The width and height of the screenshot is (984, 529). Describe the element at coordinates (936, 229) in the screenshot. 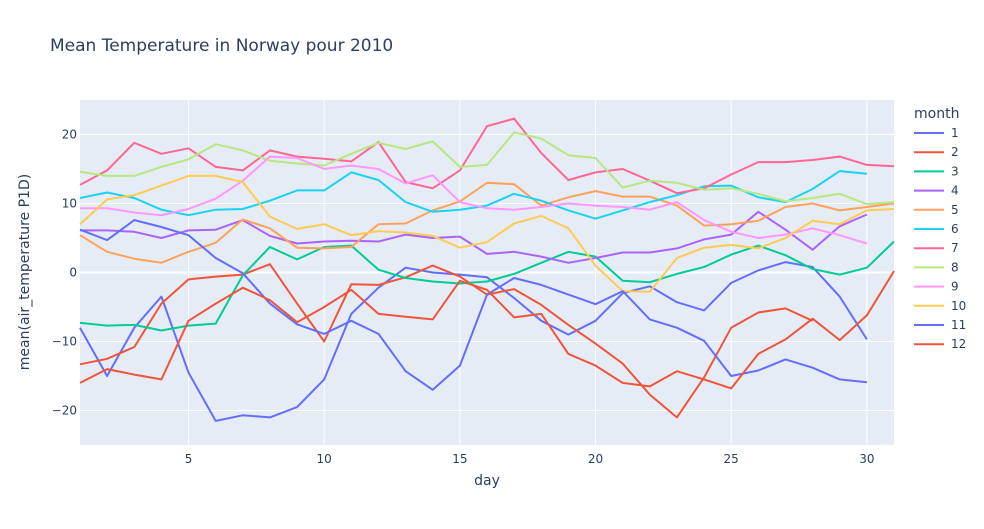

I see `legend-item-month-6: 6` at that location.